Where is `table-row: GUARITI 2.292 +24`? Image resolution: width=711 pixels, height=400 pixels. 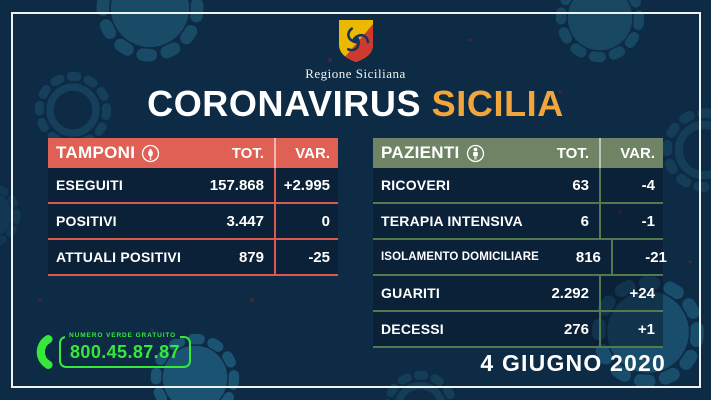 table-row: GUARITI 2.292 +24 is located at coordinates (518, 294).